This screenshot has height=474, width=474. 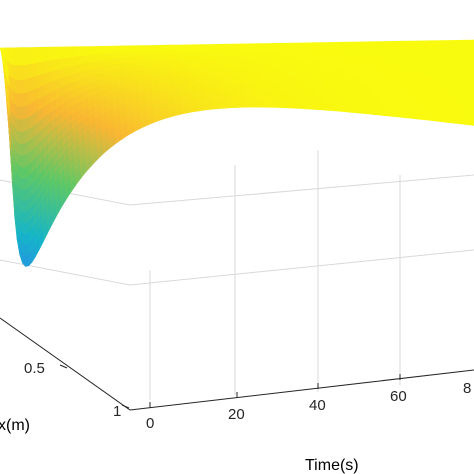 I want to click on time-tick-label: 60, so click(x=398, y=396).